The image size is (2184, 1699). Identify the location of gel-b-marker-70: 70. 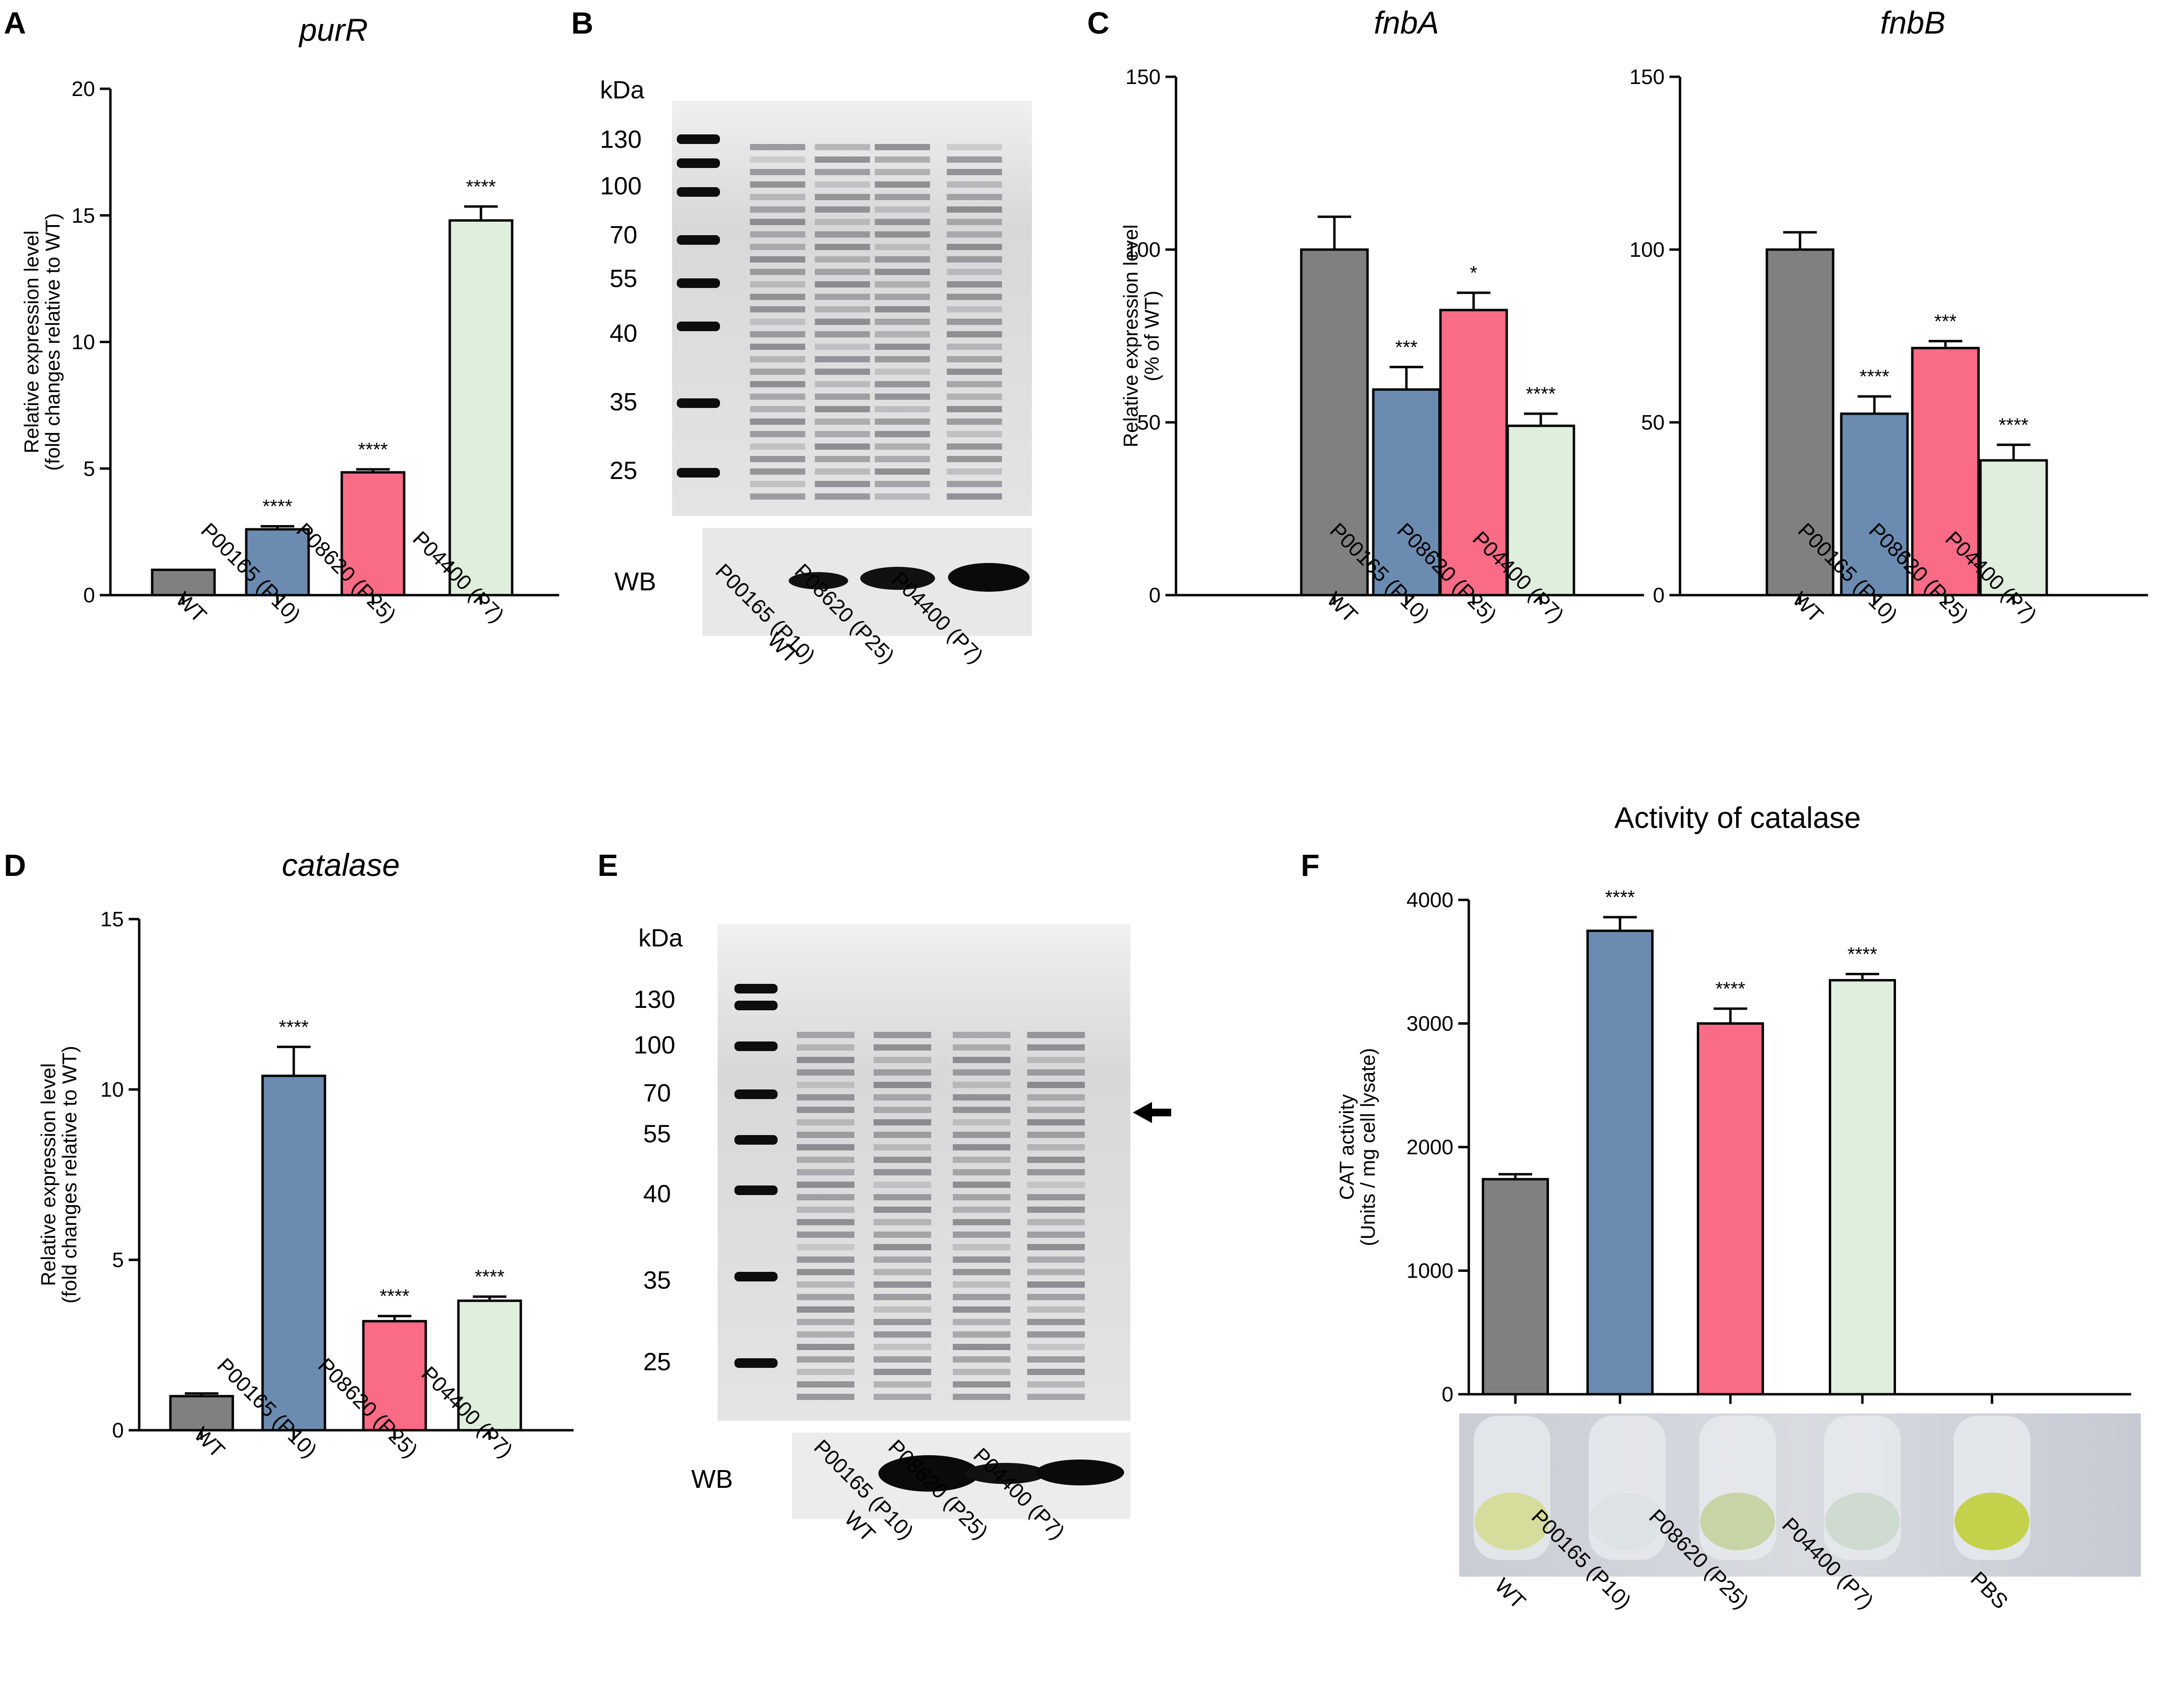
(623, 235).